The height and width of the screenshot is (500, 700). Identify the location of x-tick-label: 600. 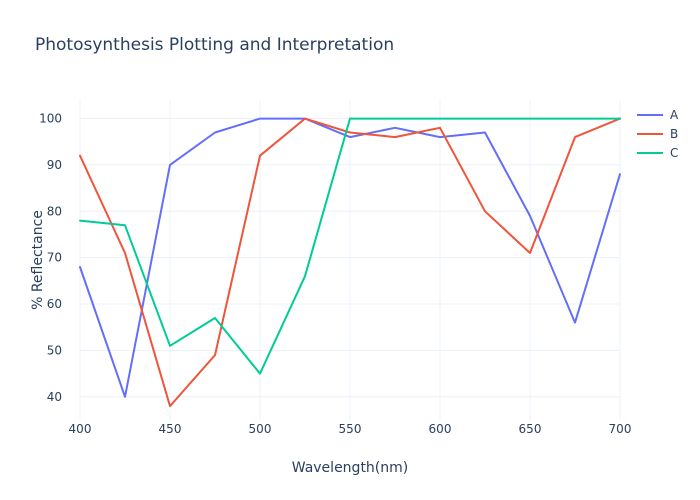
(440, 429).